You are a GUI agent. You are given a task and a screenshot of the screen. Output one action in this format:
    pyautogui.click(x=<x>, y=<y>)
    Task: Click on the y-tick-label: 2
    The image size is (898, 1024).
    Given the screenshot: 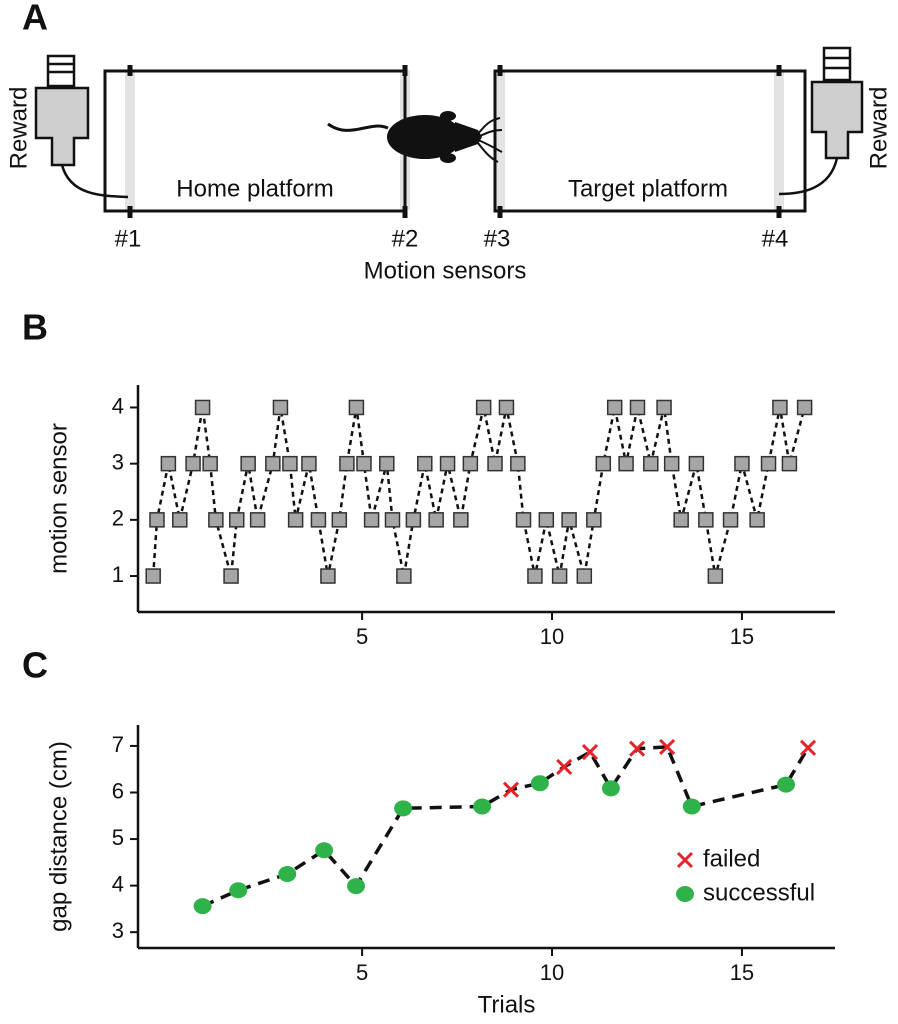 What is the action you would take?
    pyautogui.click(x=118, y=518)
    